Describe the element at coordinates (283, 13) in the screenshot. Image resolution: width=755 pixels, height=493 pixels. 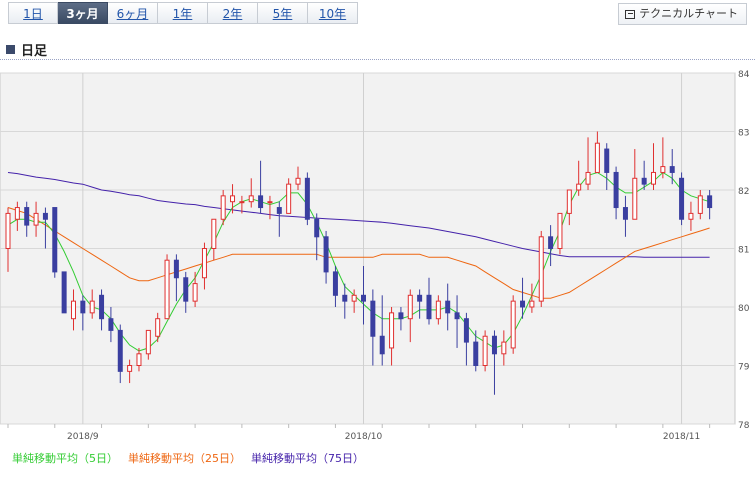
I see `tab-5: 5年` at that location.